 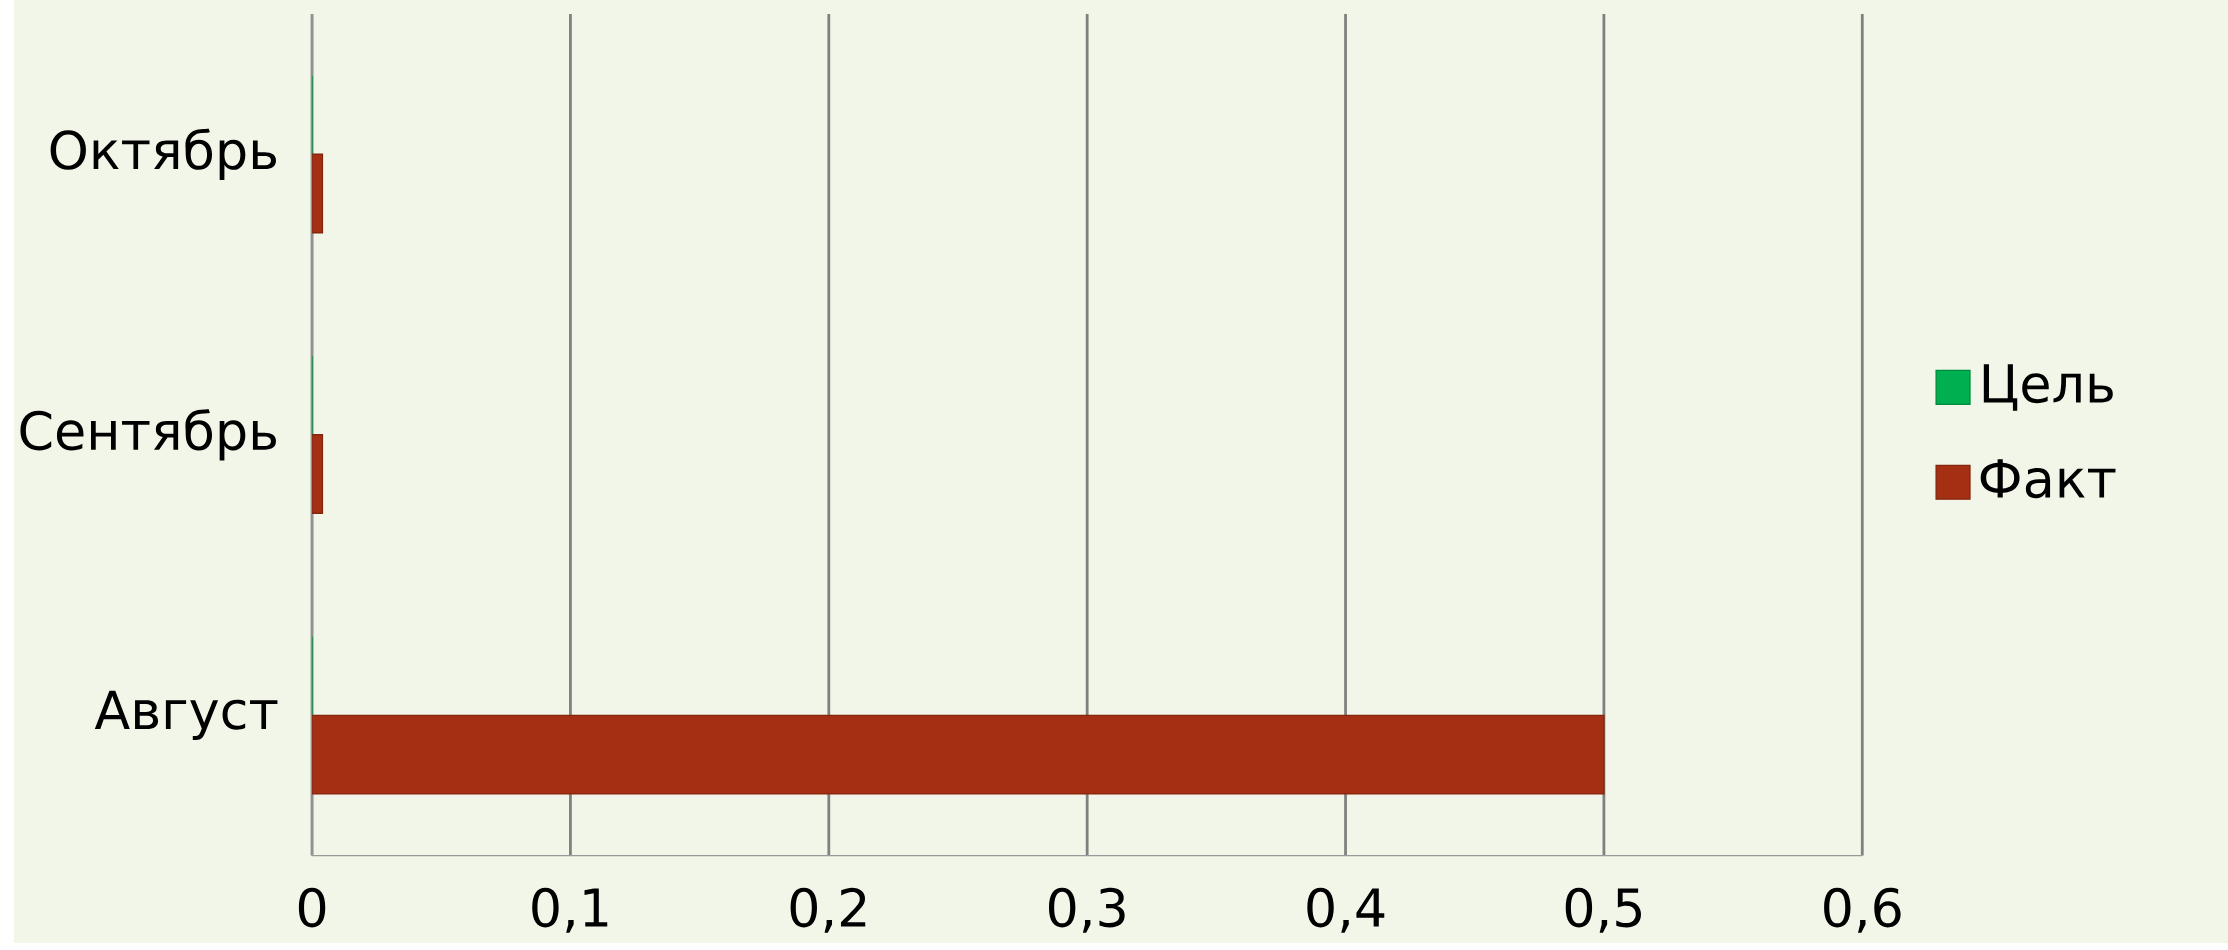 What do you see at coordinates (312, 907) in the screenshot?
I see `x-tick-label: 0` at bounding box center [312, 907].